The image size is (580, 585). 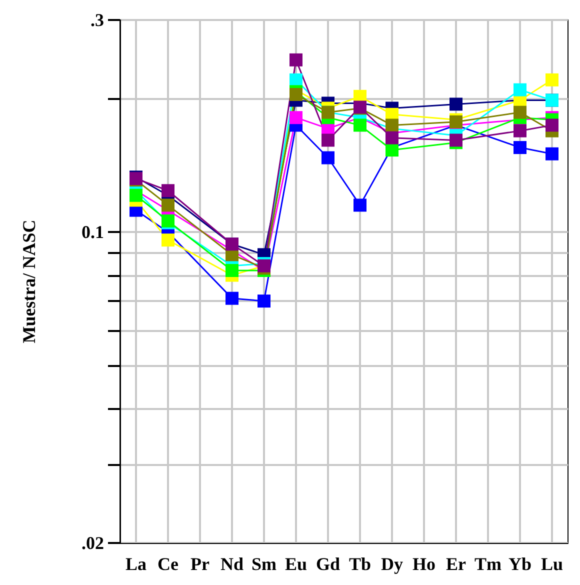 What do you see at coordinates (488, 564) in the screenshot?
I see `x-tick-label: Tm` at bounding box center [488, 564].